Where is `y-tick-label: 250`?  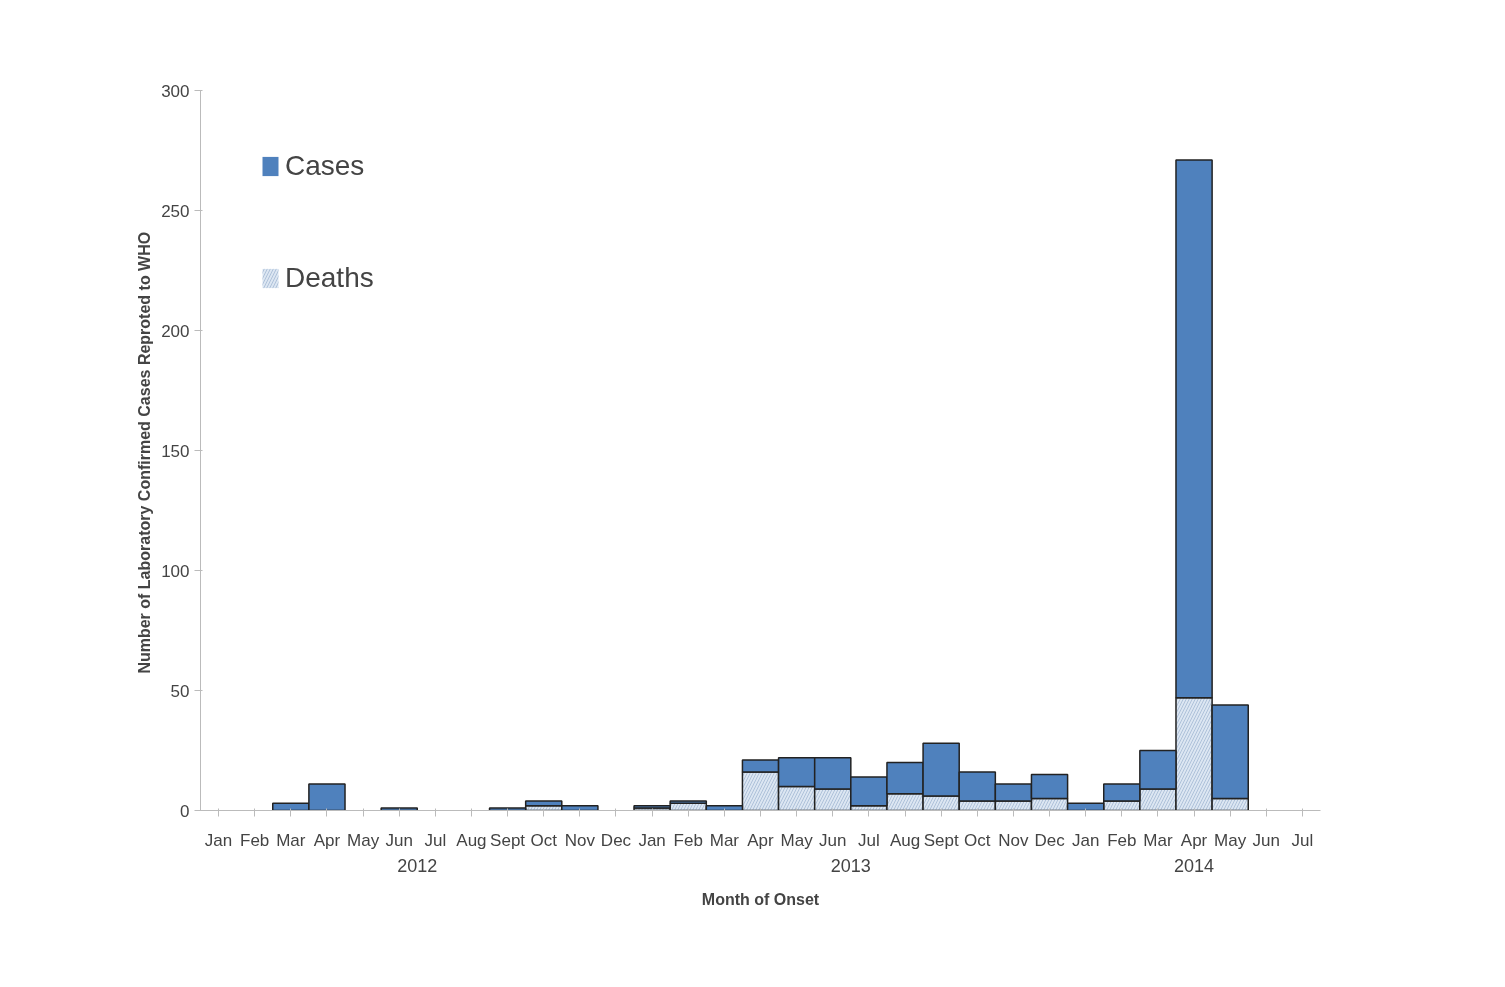 y-tick-label: 250 is located at coordinates (175, 211).